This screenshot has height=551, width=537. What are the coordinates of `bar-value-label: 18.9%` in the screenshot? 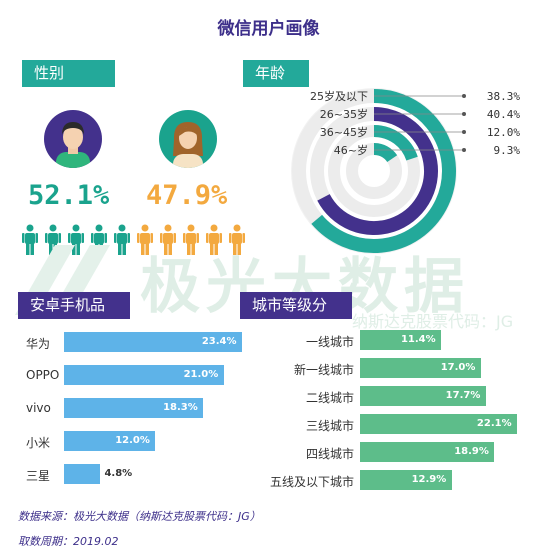 It's located at (471, 451).